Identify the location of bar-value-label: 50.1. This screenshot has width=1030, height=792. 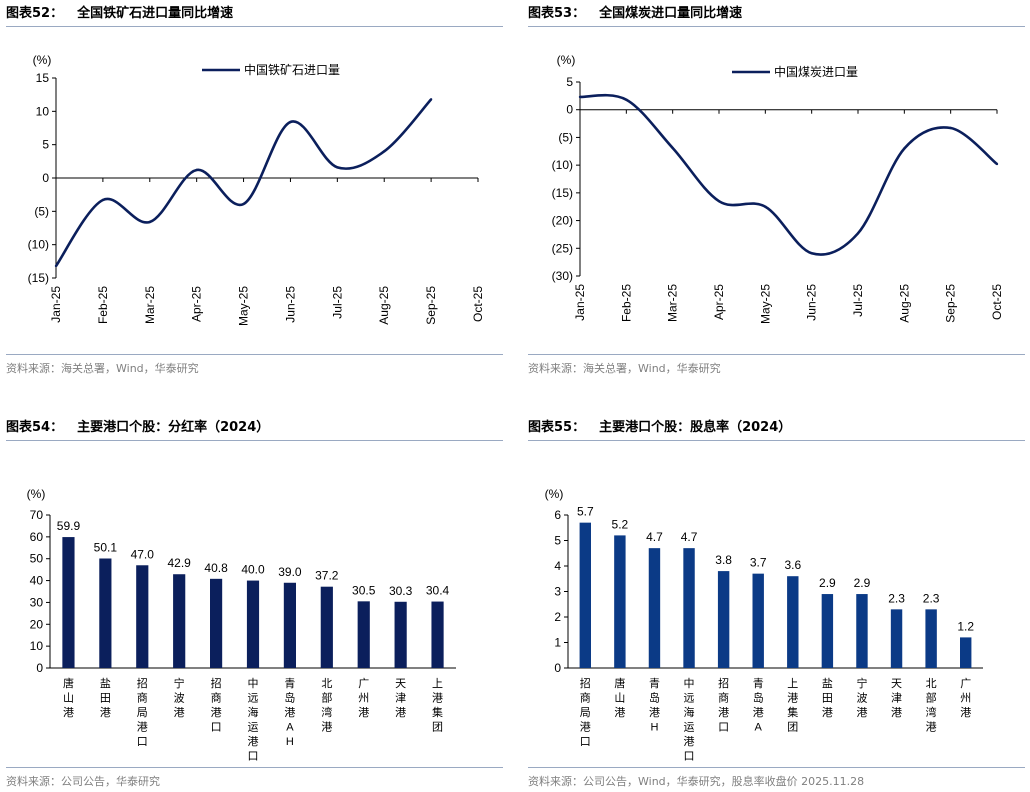
(106, 547).